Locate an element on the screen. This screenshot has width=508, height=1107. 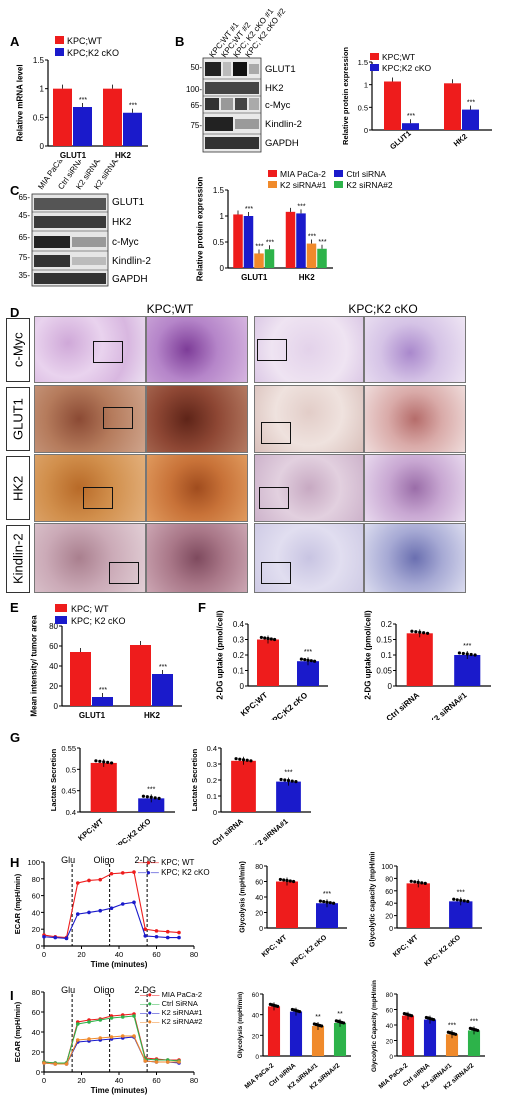
chart-i2-sig-3: ** is located at coordinates (340, 1014).